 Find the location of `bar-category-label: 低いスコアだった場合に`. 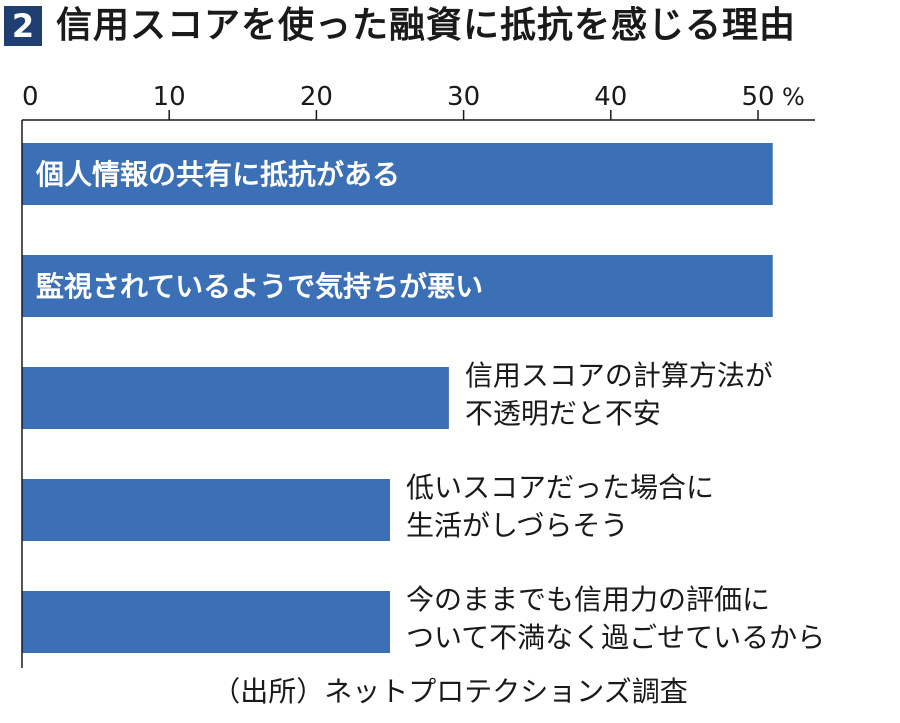

bar-category-label: 低いスコアだった場合に is located at coordinates (560, 487).